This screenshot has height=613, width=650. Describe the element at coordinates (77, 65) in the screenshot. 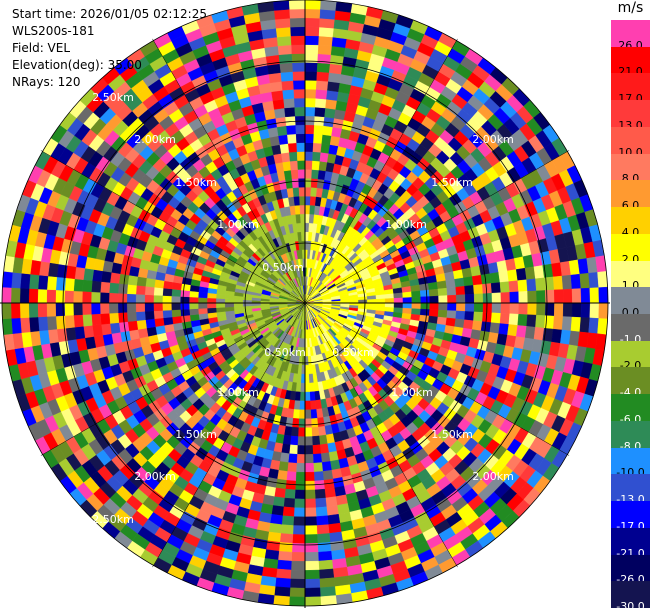

I see `elevation-text: Elevation(deg): 35.00` at that location.